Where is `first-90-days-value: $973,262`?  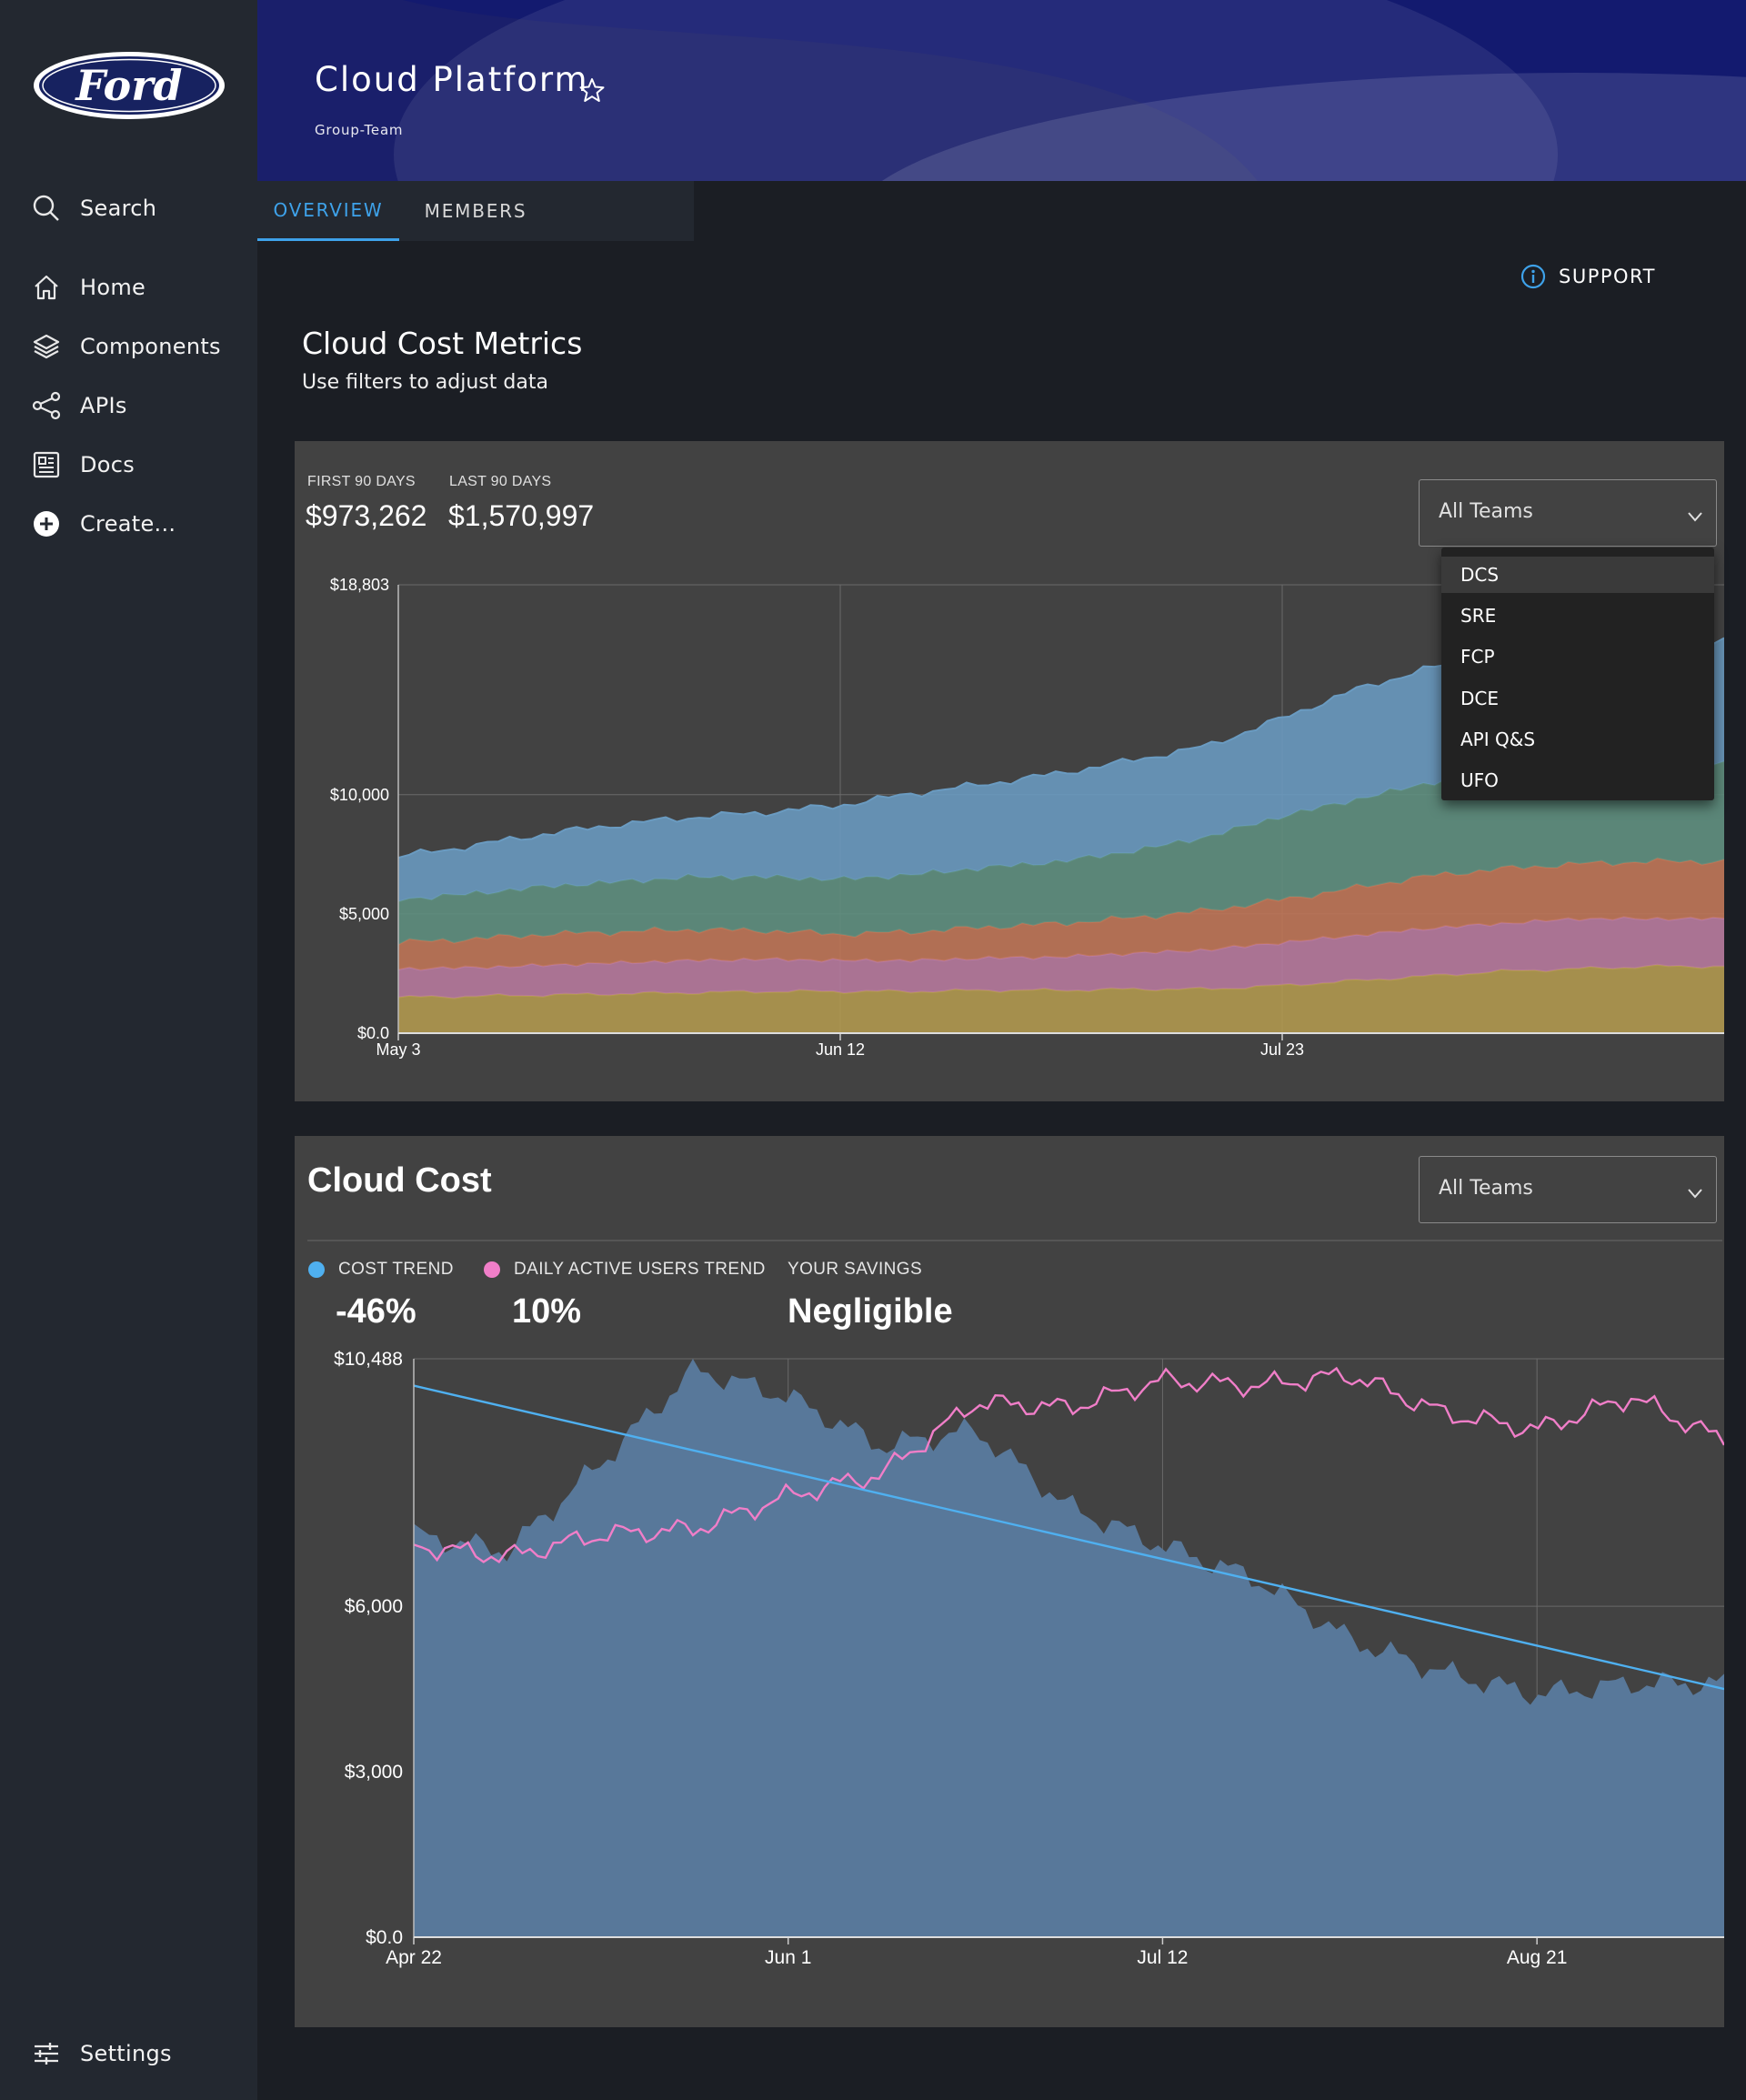 first-90-days-value: $973,262 is located at coordinates (367, 515).